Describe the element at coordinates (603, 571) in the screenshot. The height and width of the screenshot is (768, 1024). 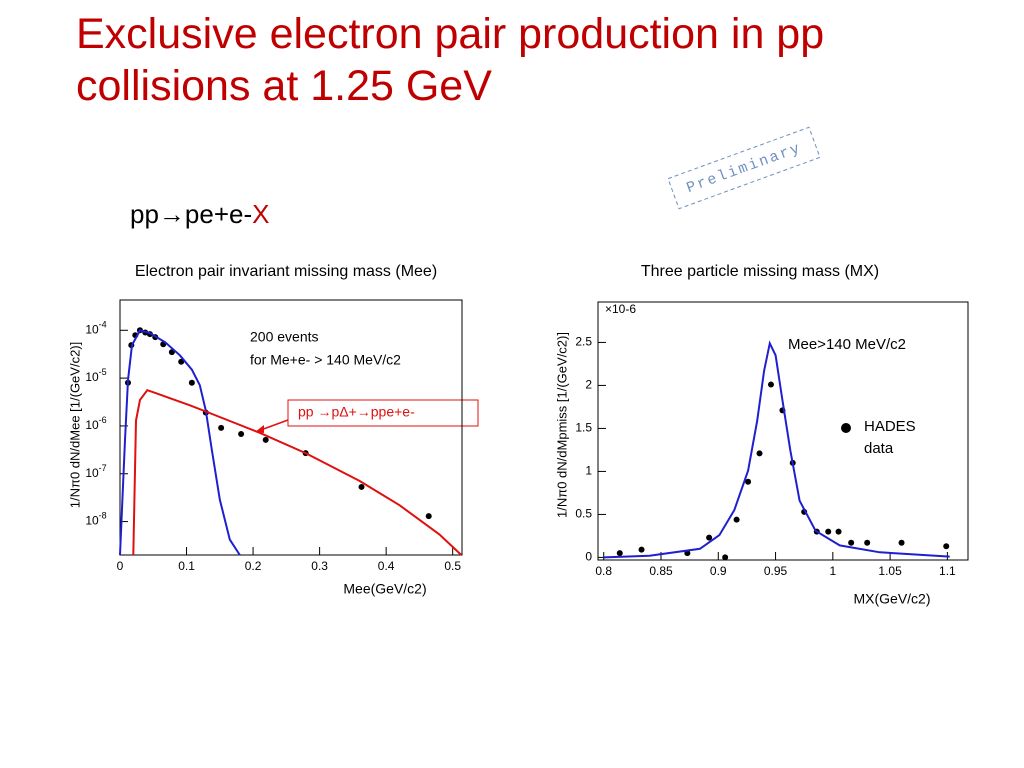
I see `x-tick-label: 0.8` at that location.